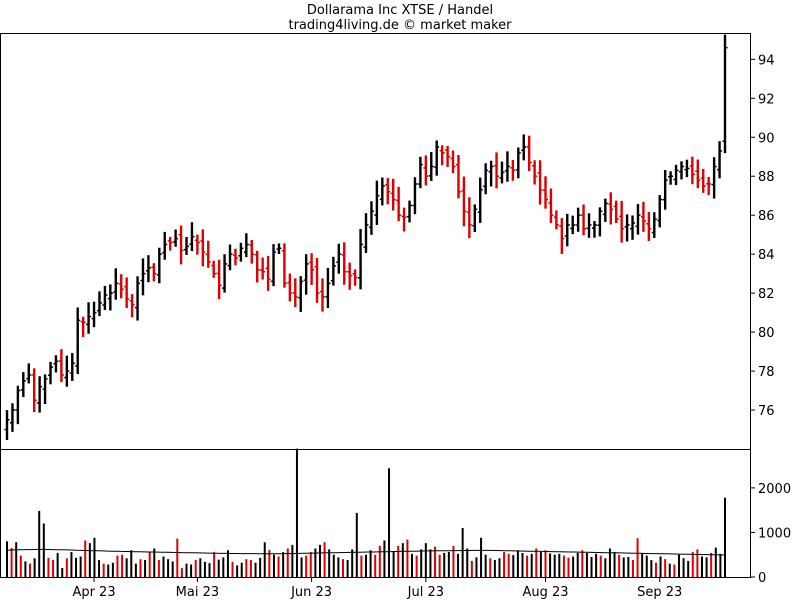 This screenshot has width=800, height=600. I want to click on price-tick-label: 84, so click(766, 255).